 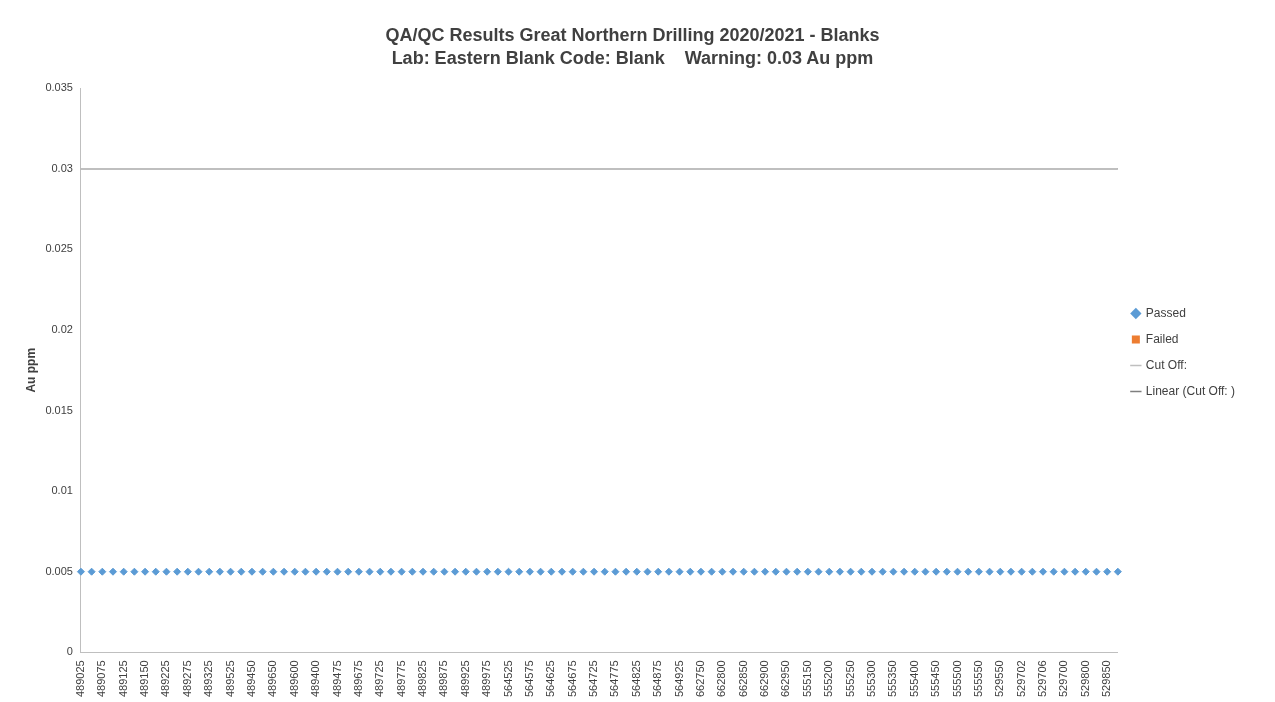 What do you see at coordinates (999, 679) in the screenshot?
I see `x-tick-label: 529550` at bounding box center [999, 679].